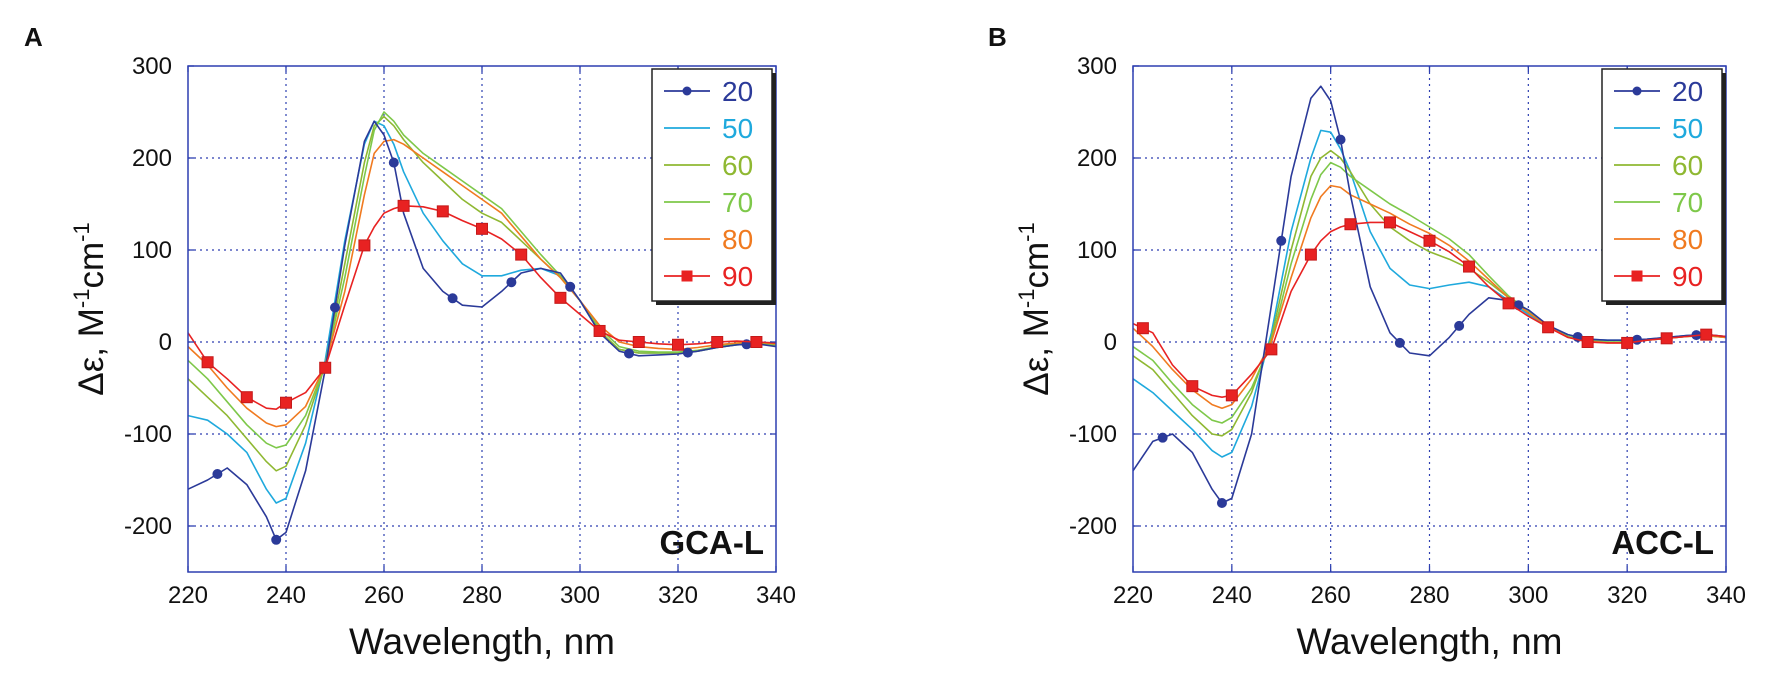 The width and height of the screenshot is (1775, 687). What do you see at coordinates (1662, 542) in the screenshot?
I see `panel-annotation: ACC-L` at bounding box center [1662, 542].